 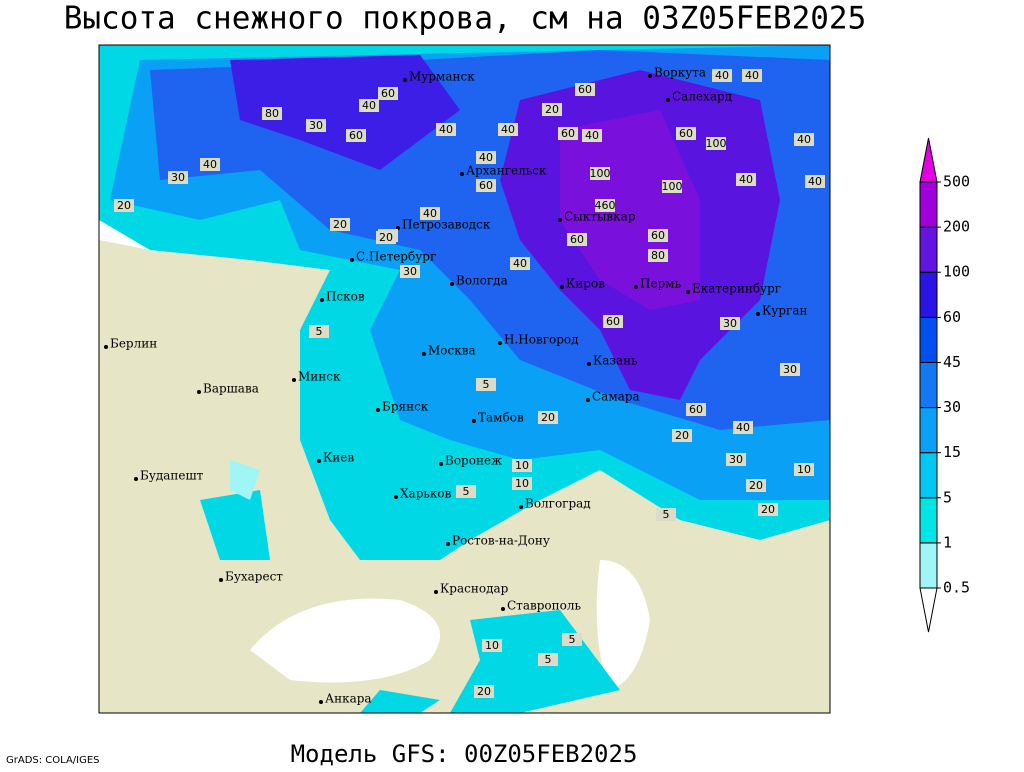 What do you see at coordinates (348, 699) in the screenshot?
I see `city-label: Анкара` at bounding box center [348, 699].